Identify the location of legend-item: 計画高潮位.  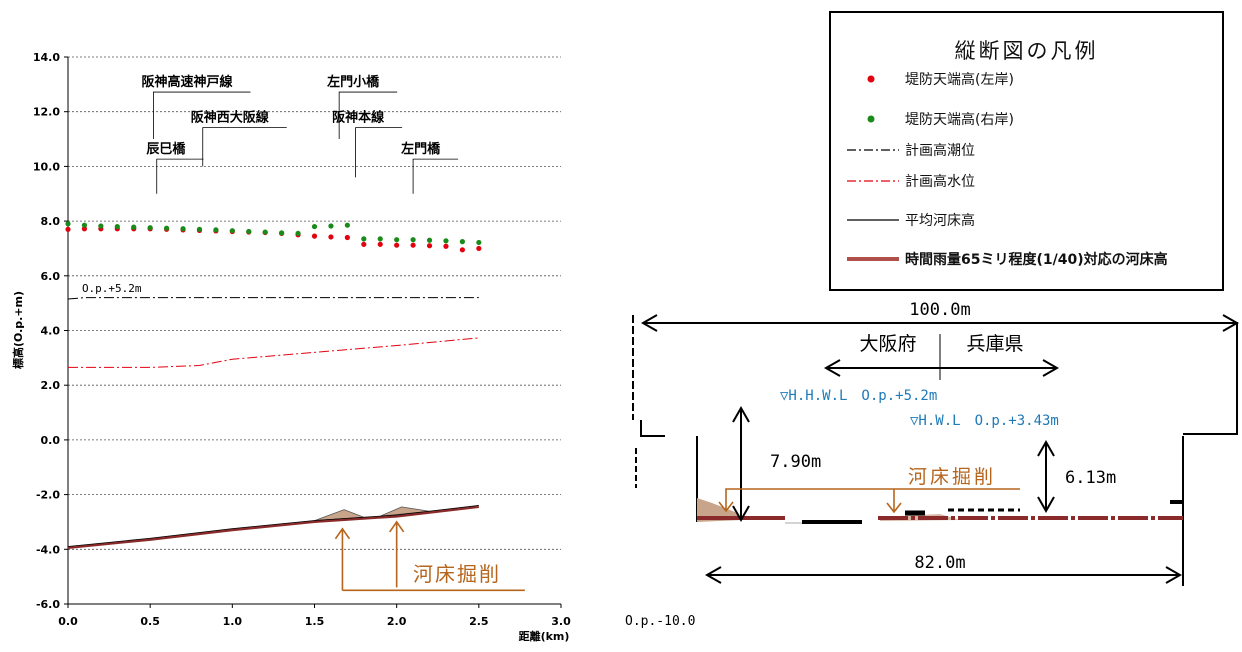
(910, 150).